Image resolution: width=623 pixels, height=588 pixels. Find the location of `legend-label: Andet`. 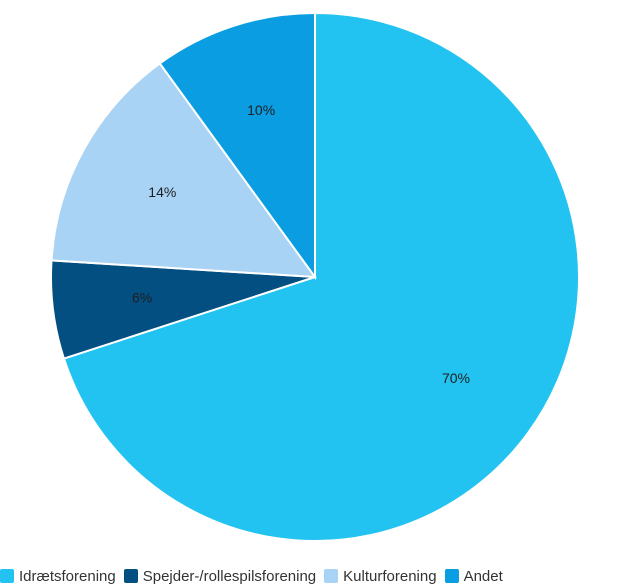

legend-label: Andet is located at coordinates (483, 576).